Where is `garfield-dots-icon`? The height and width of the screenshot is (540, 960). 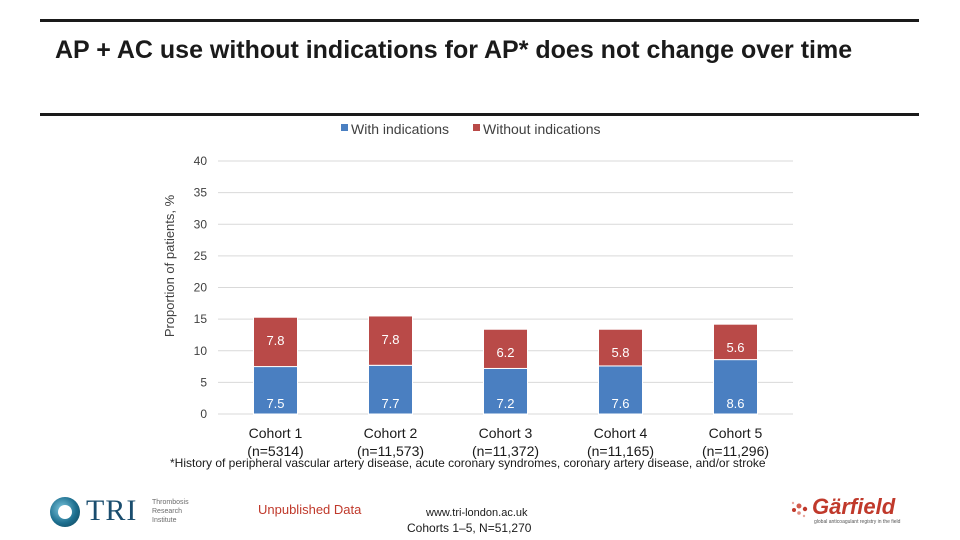
garfield-dots-icon is located at coordinates (799, 509).